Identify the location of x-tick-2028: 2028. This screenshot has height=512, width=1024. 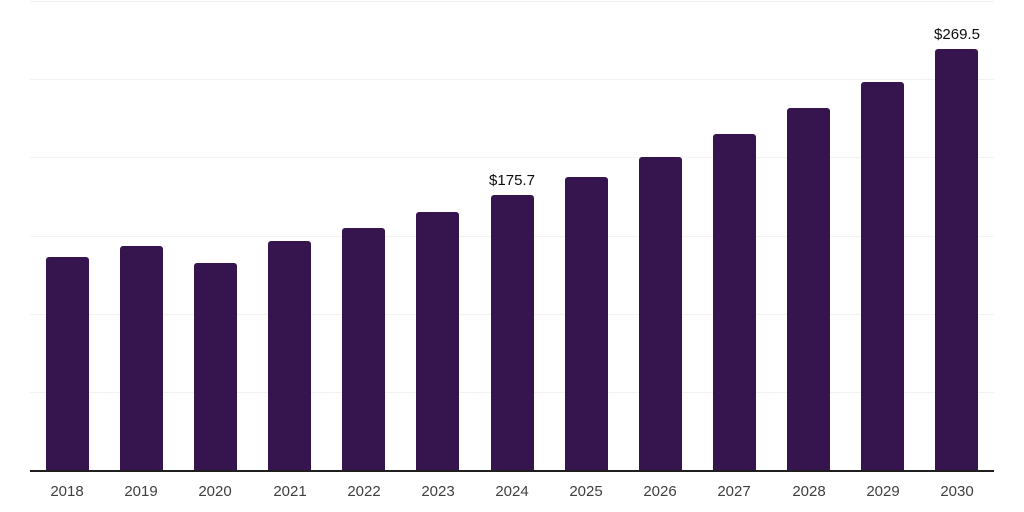
(809, 491).